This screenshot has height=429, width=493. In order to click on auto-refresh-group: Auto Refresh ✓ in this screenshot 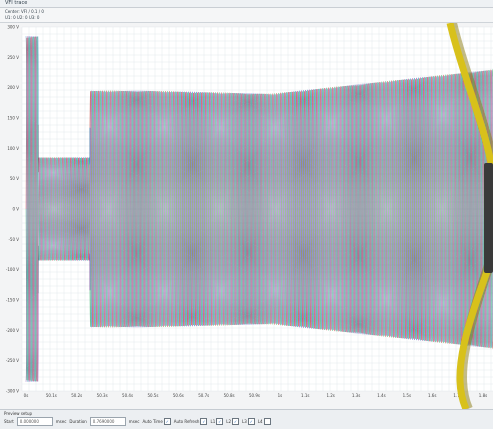, I will do `click(191, 421)`.